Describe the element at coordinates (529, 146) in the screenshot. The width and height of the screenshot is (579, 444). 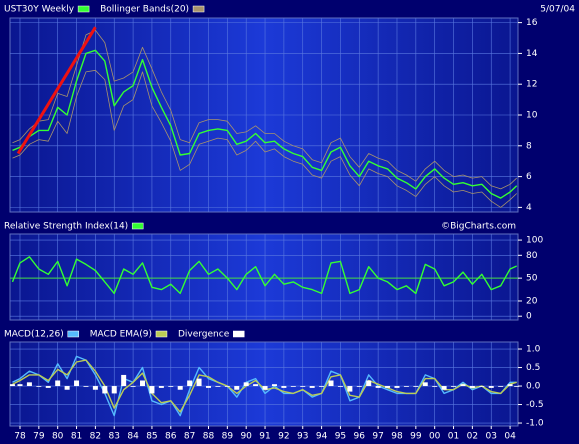
I see `y-tick-label: 8` at that location.